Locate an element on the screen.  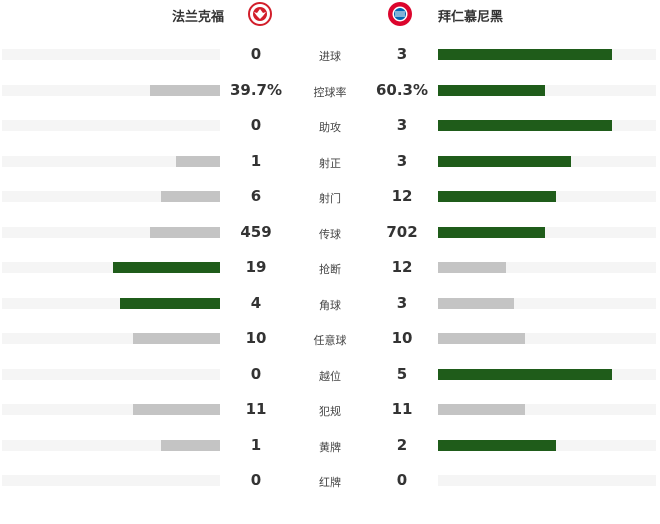
stat-row: 10 任意球 10 is located at coordinates (330, 339).